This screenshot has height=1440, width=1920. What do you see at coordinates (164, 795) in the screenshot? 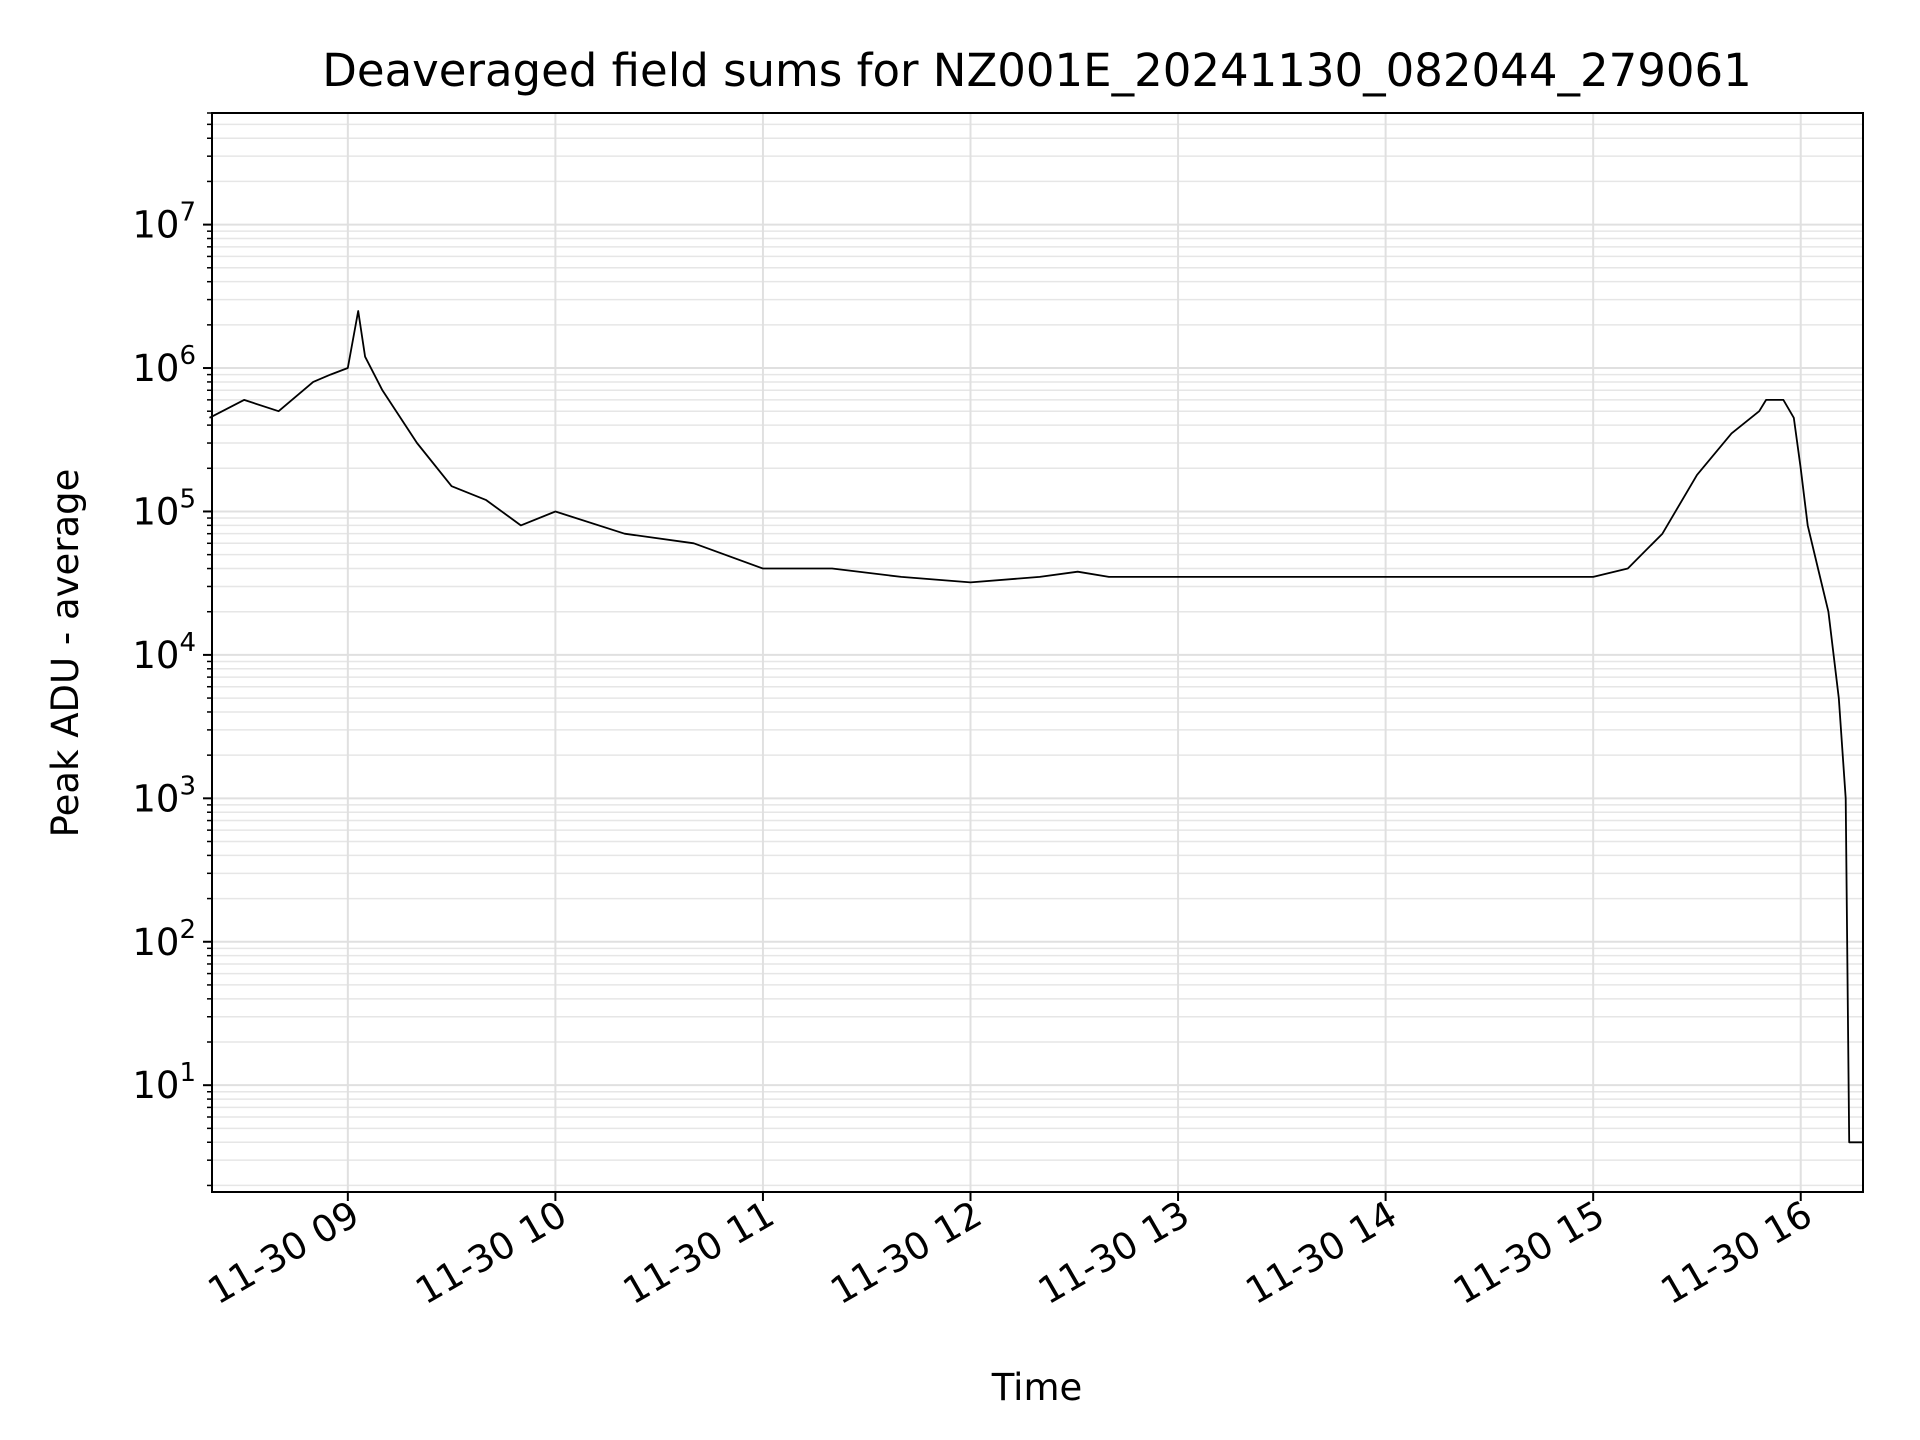
I see `y-tick-label: 10³` at bounding box center [164, 795].